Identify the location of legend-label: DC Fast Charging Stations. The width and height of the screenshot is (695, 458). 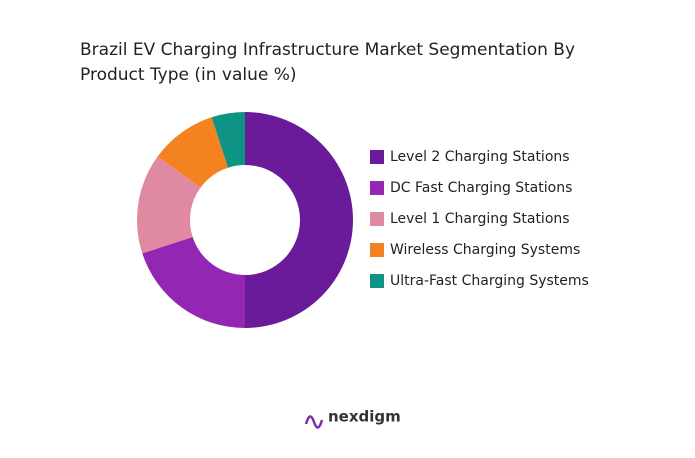
(481, 188).